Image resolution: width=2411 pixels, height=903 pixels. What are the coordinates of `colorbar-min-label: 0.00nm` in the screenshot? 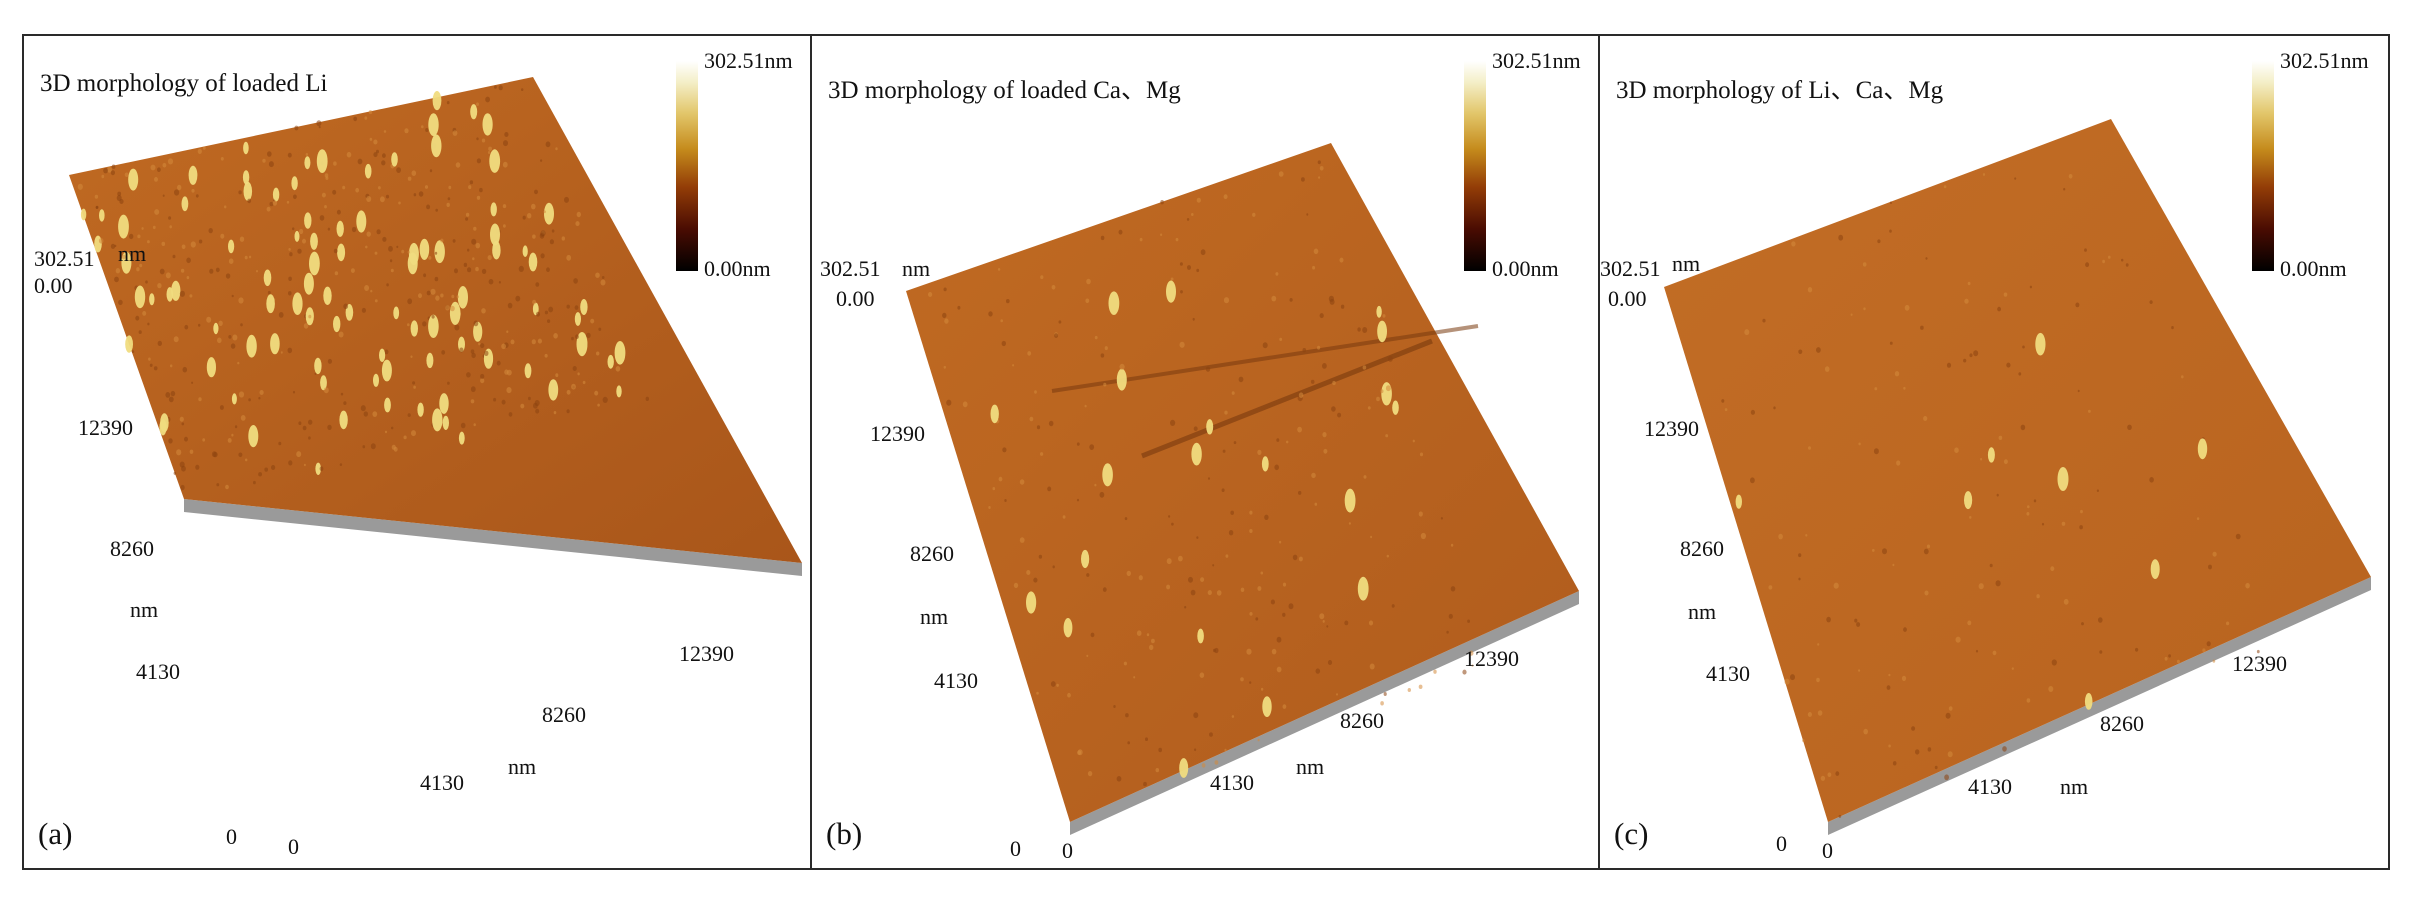 It's located at (737, 268).